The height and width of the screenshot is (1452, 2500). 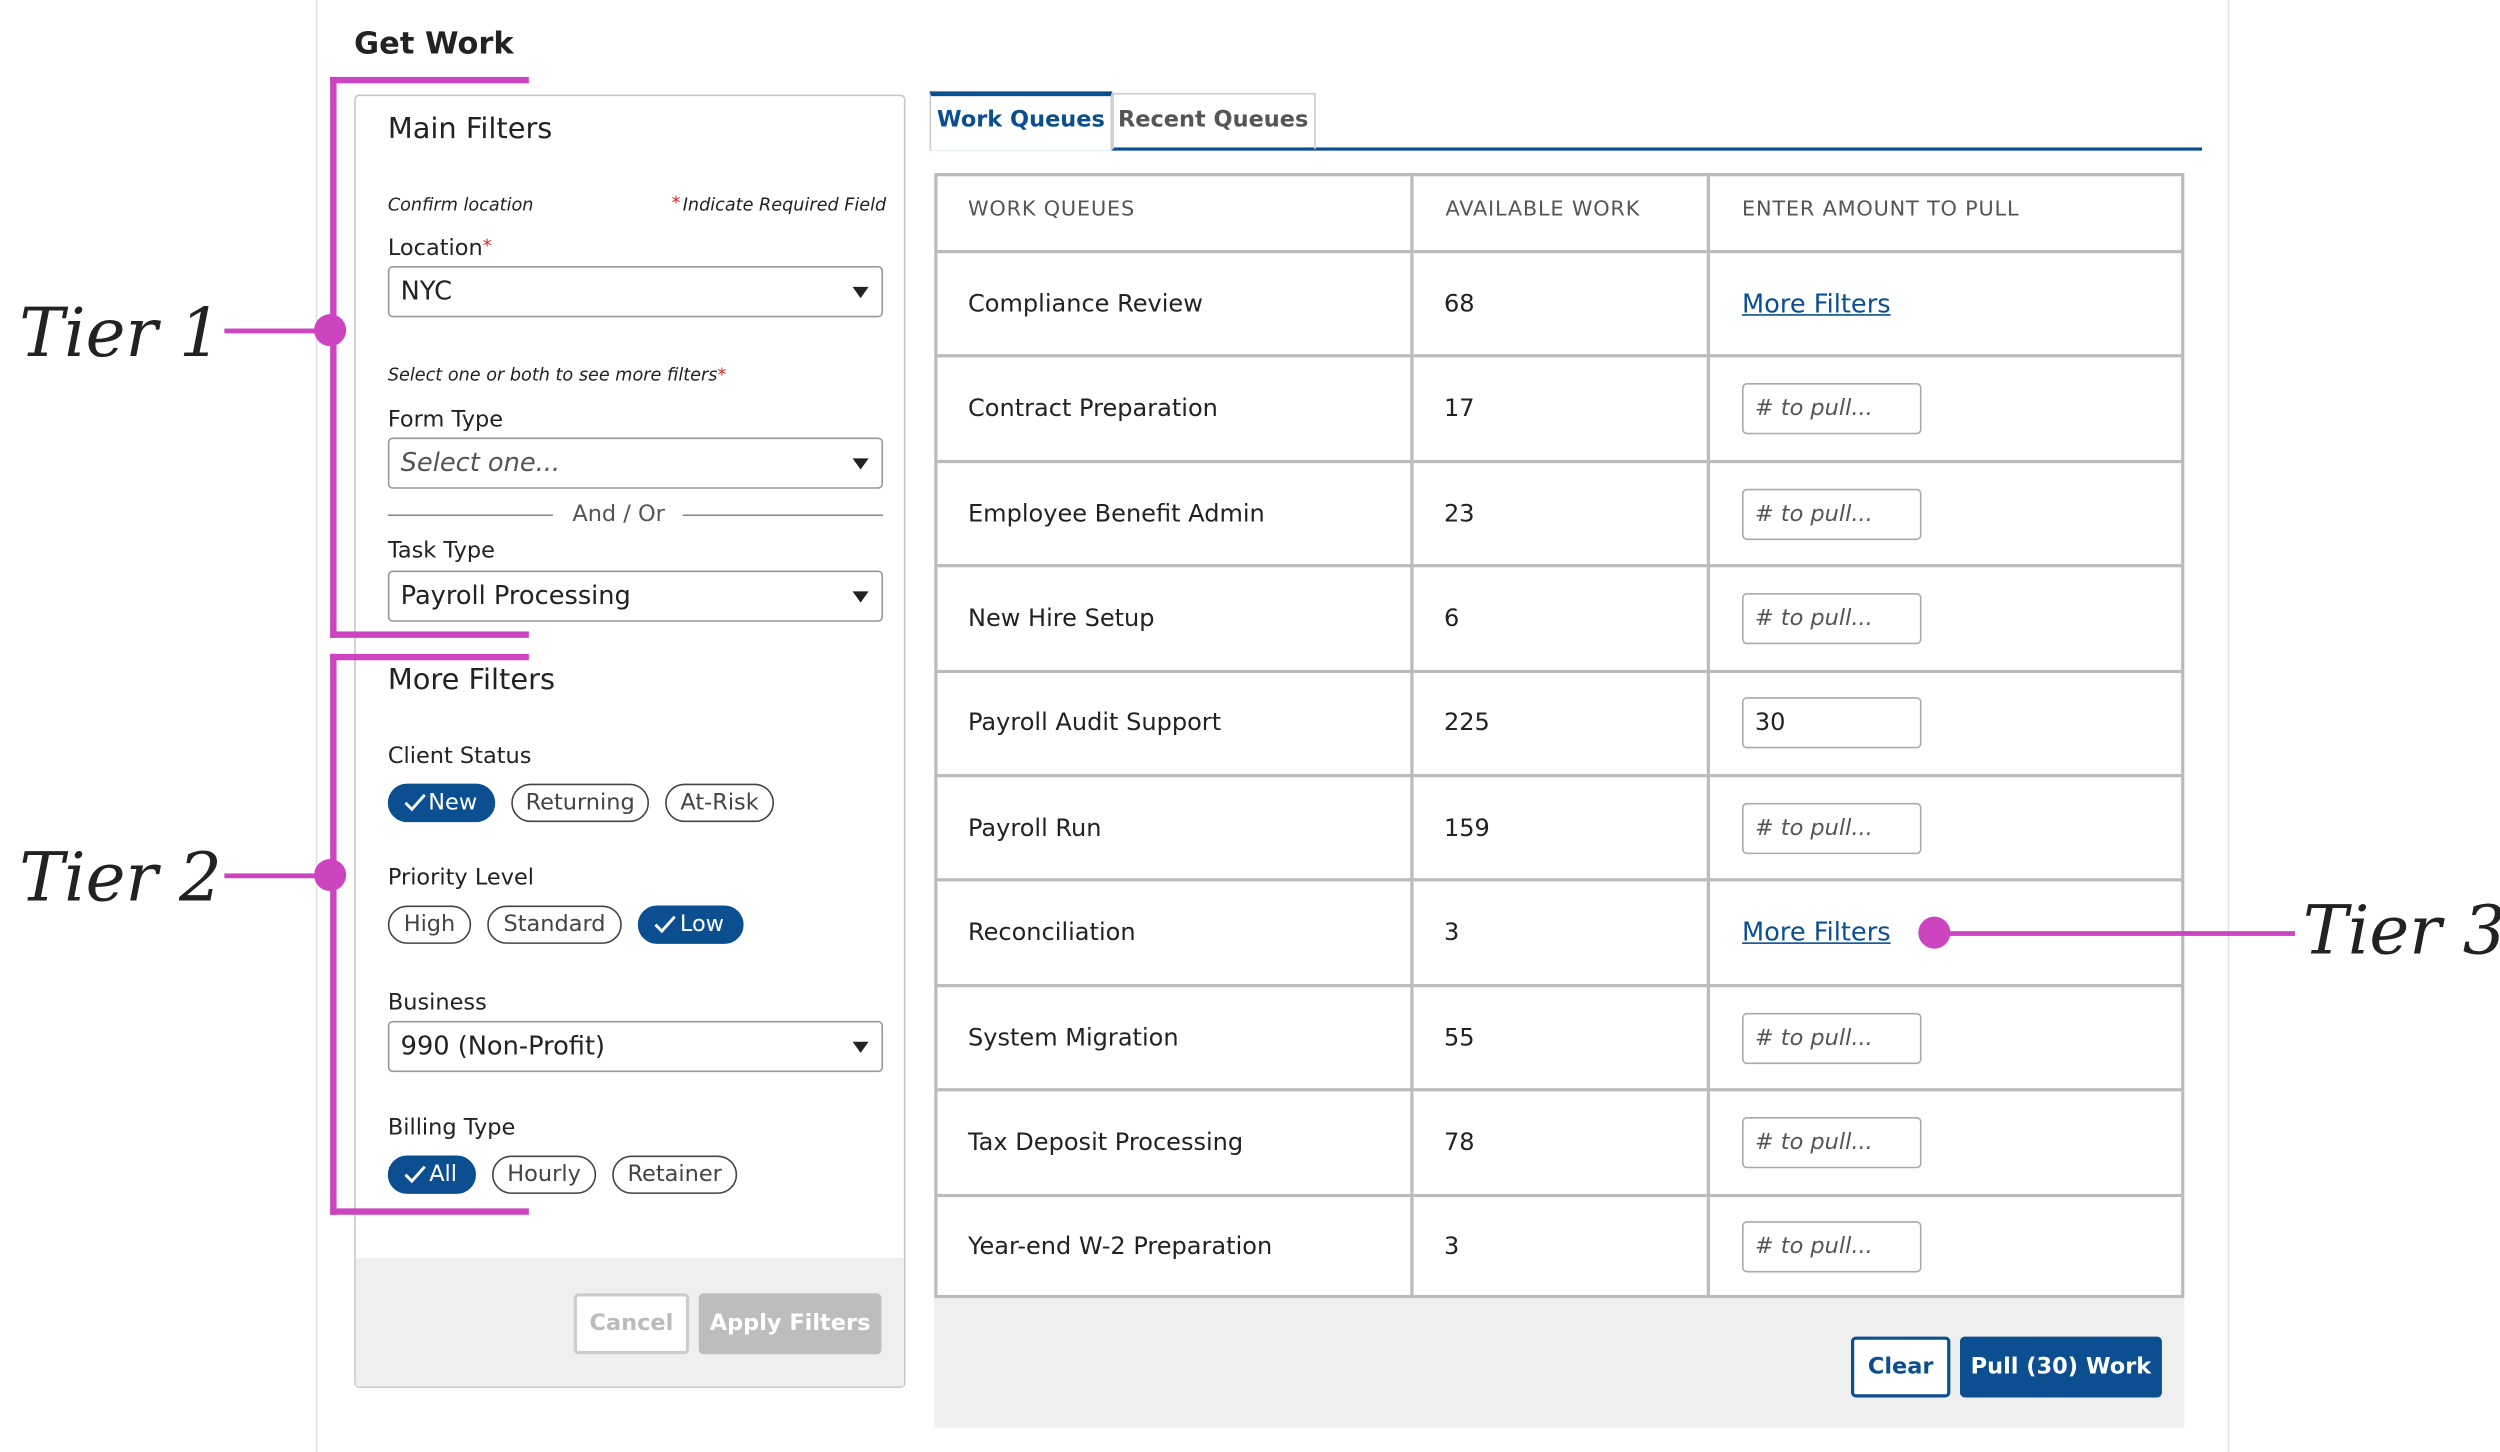 What do you see at coordinates (1770, 722) in the screenshot?
I see `input-value: 30` at bounding box center [1770, 722].